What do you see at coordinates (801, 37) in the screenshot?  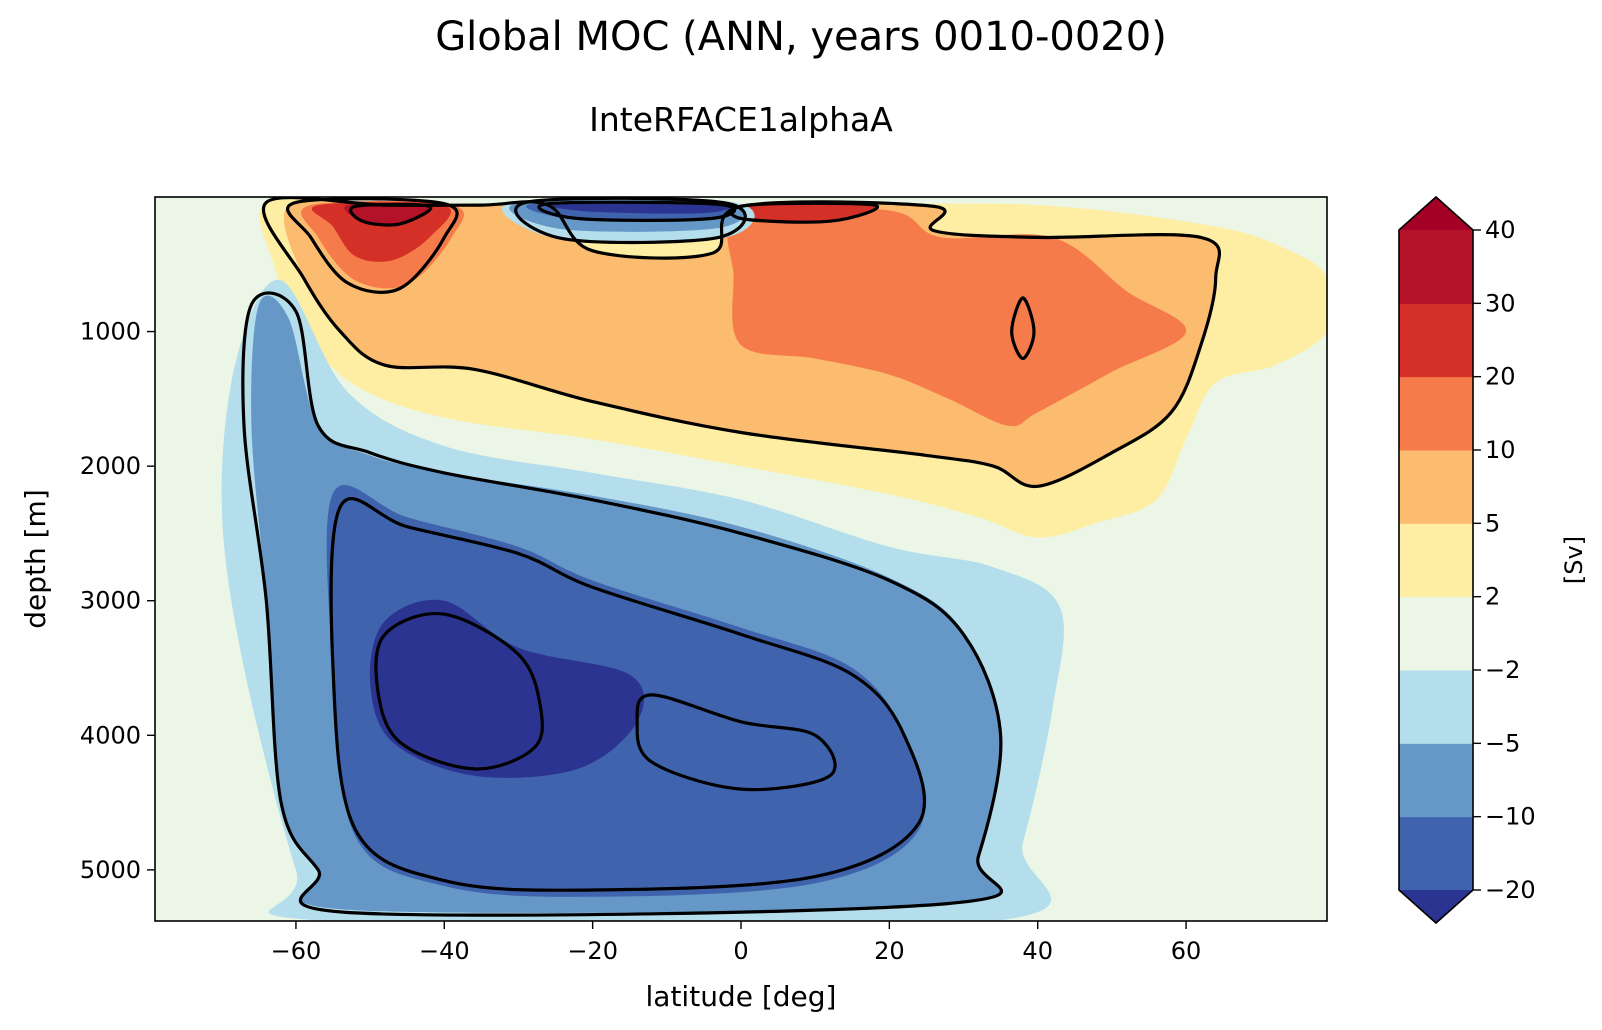 I see `chart-title: Global MOC (ANN, years 0010-0020)` at bounding box center [801, 37].